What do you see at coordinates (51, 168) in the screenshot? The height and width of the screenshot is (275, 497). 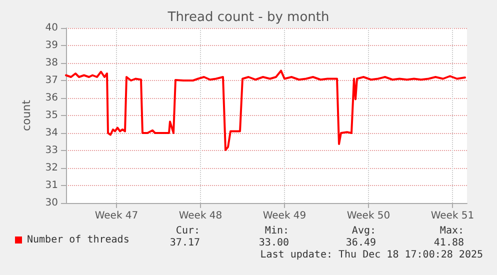 I see `y-tick-label: 32` at bounding box center [51, 168].